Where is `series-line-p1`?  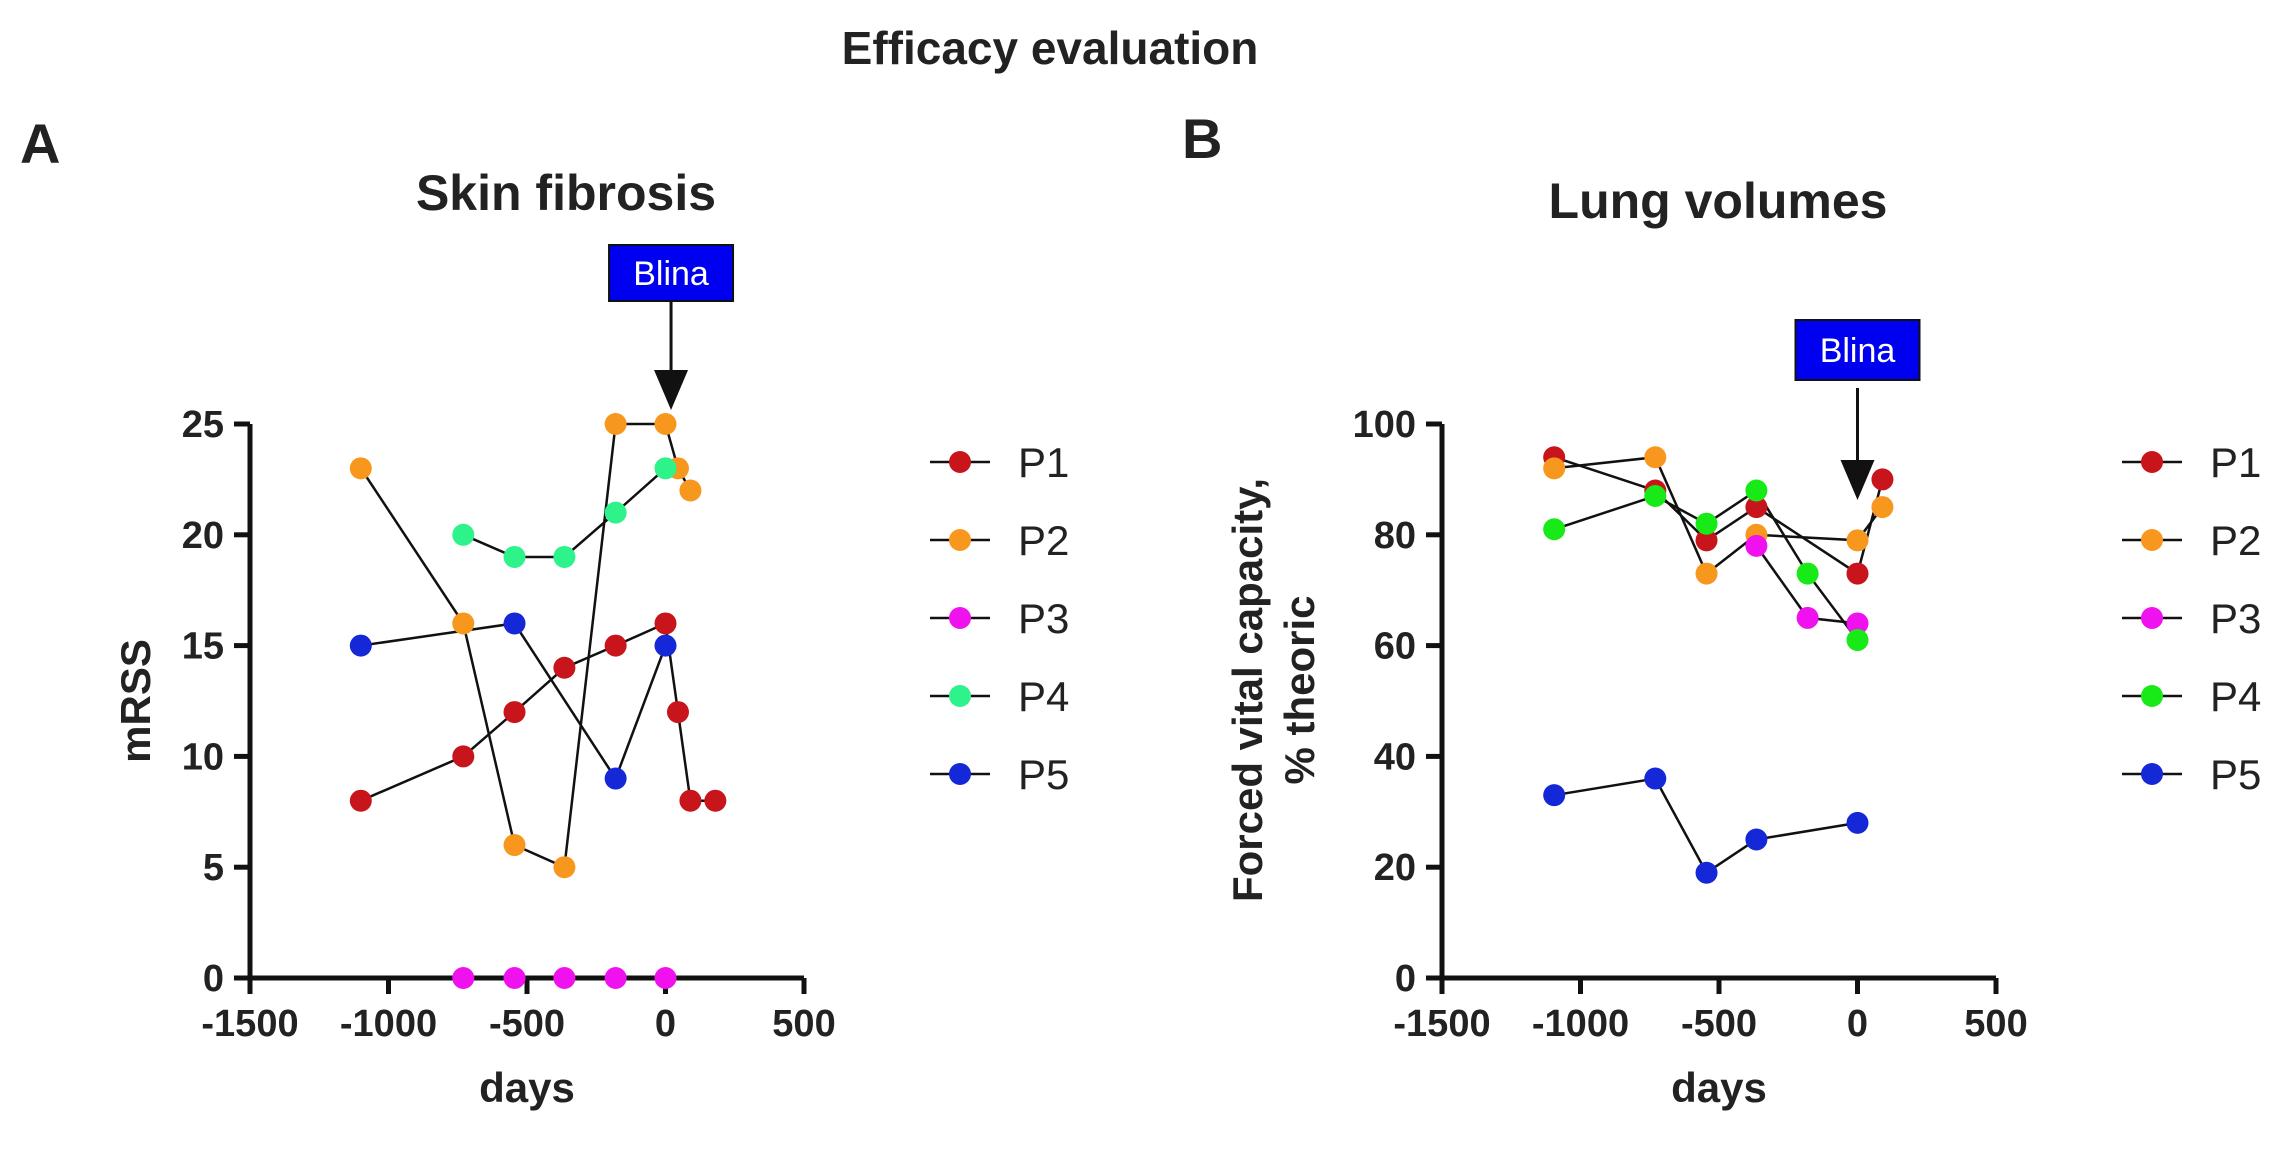 series-line-p1 is located at coordinates (1718, 516).